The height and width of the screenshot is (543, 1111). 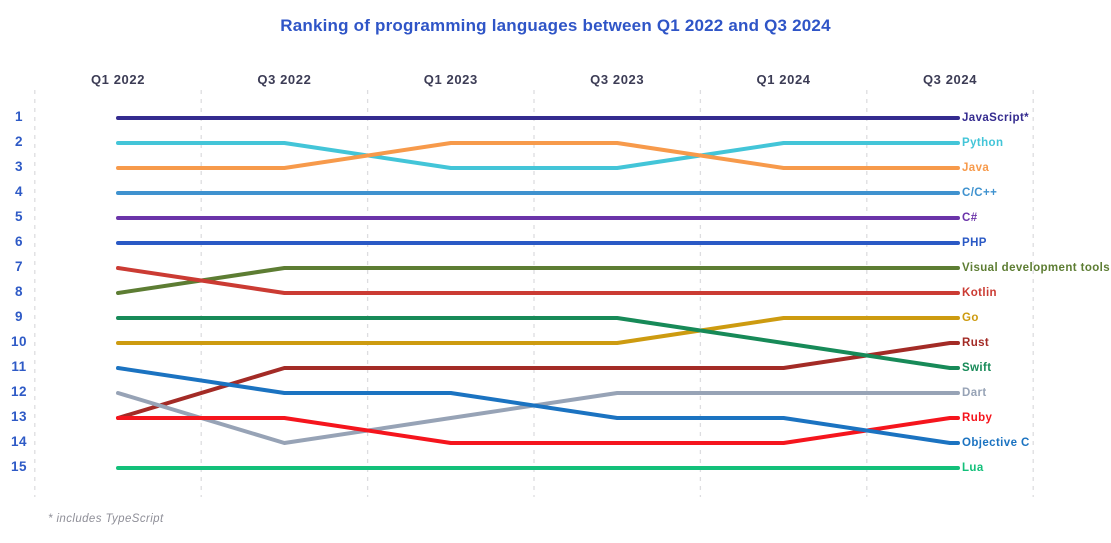 What do you see at coordinates (19, 391) in the screenshot?
I see `rank-axis-label-12: 12` at bounding box center [19, 391].